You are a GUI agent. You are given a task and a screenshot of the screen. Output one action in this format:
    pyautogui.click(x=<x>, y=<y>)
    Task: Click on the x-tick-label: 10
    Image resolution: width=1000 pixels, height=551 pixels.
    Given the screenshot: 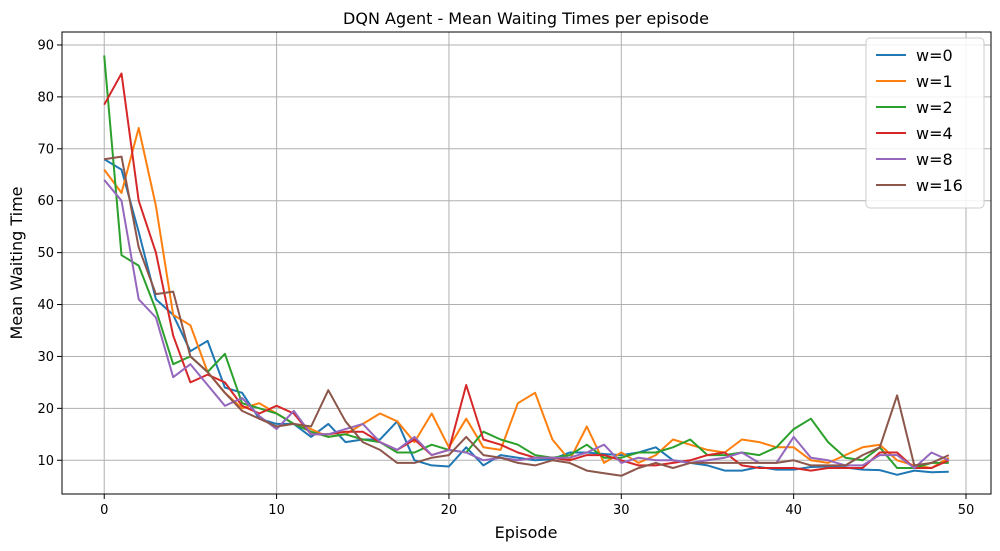 What is the action you would take?
    pyautogui.click(x=276, y=510)
    